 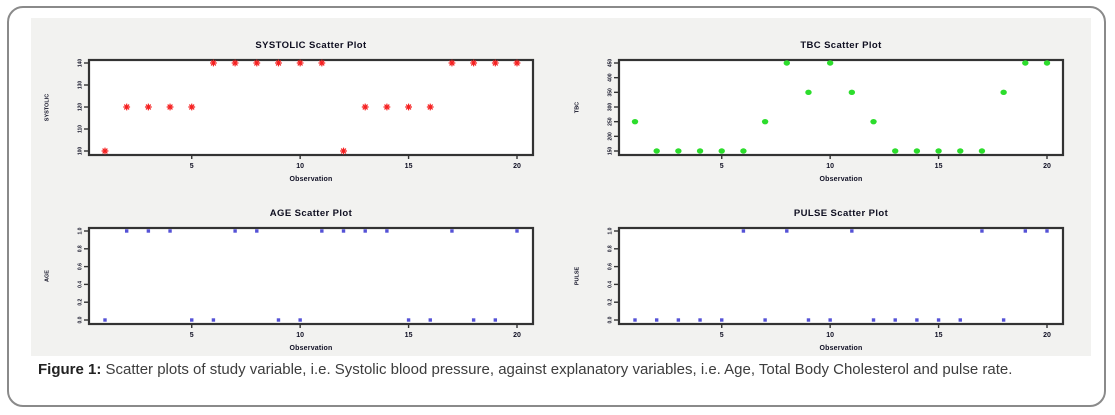 What do you see at coordinates (610, 63) in the screenshot?
I see `y-tick-label: 450` at bounding box center [610, 63].